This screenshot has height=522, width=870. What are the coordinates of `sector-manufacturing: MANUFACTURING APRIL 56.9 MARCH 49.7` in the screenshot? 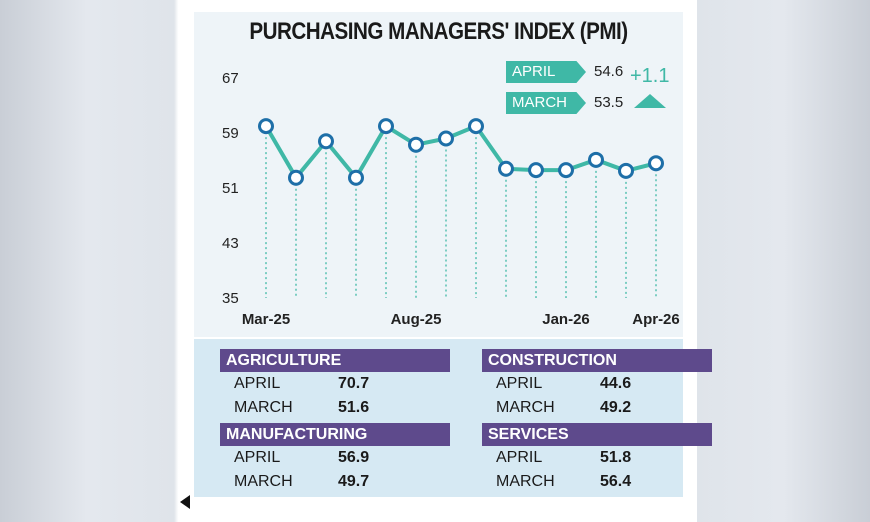 It's located at (335, 458).